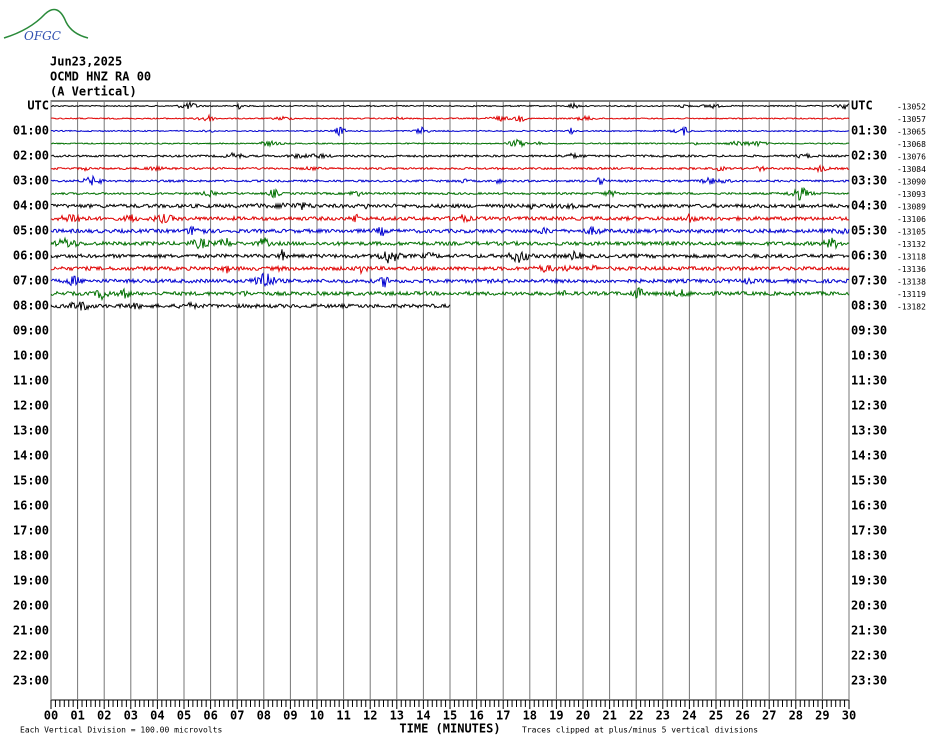  Describe the element at coordinates (869, 581) in the screenshot. I see `right-label: 19:30` at that location.